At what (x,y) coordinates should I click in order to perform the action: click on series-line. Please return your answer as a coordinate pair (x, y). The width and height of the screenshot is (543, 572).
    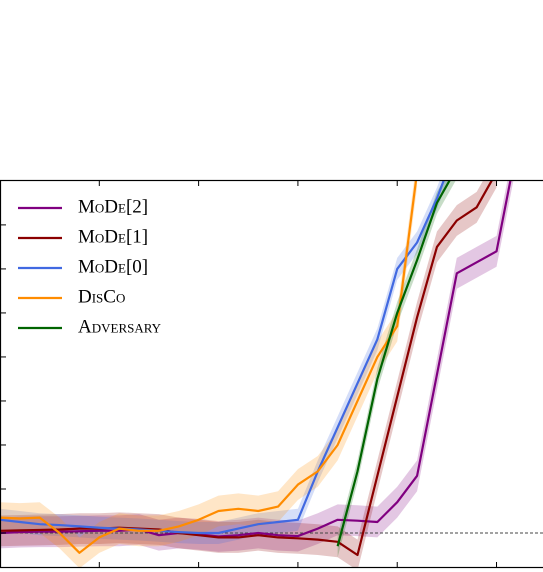
    Looking at the image, I should click on (394, 363).